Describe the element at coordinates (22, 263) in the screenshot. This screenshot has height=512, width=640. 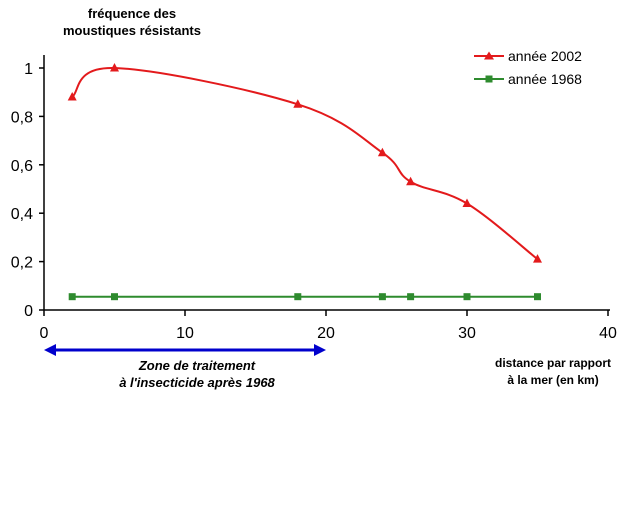
I see `y-tick-label: 0,2` at that location.